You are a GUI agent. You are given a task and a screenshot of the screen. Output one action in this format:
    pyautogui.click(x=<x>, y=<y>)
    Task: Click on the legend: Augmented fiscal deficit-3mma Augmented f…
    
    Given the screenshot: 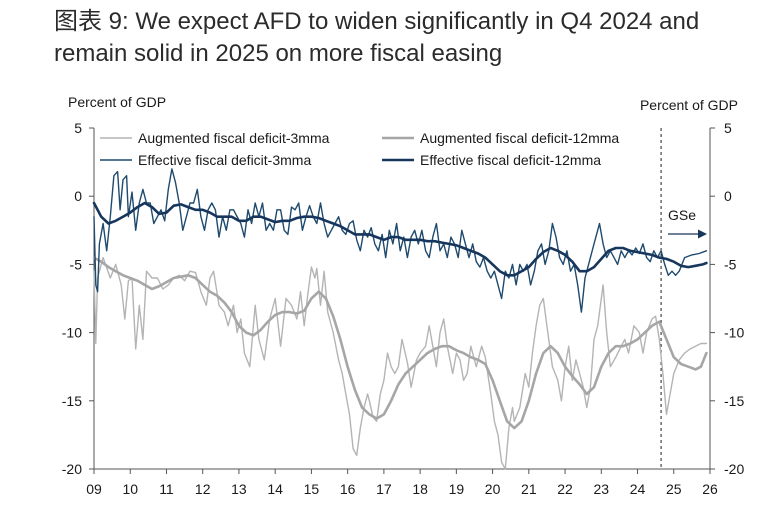 What is the action you would take?
    pyautogui.click(x=359, y=149)
    